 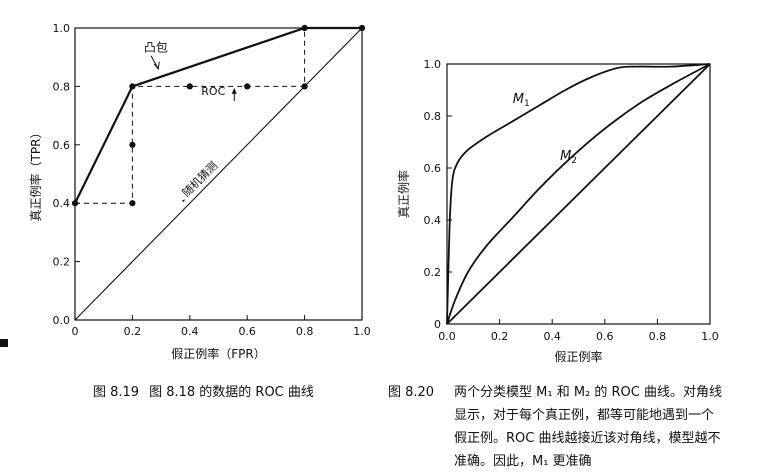 What do you see at coordinates (568, 157) in the screenshot?
I see `series-label-m2: M2` at bounding box center [568, 157].